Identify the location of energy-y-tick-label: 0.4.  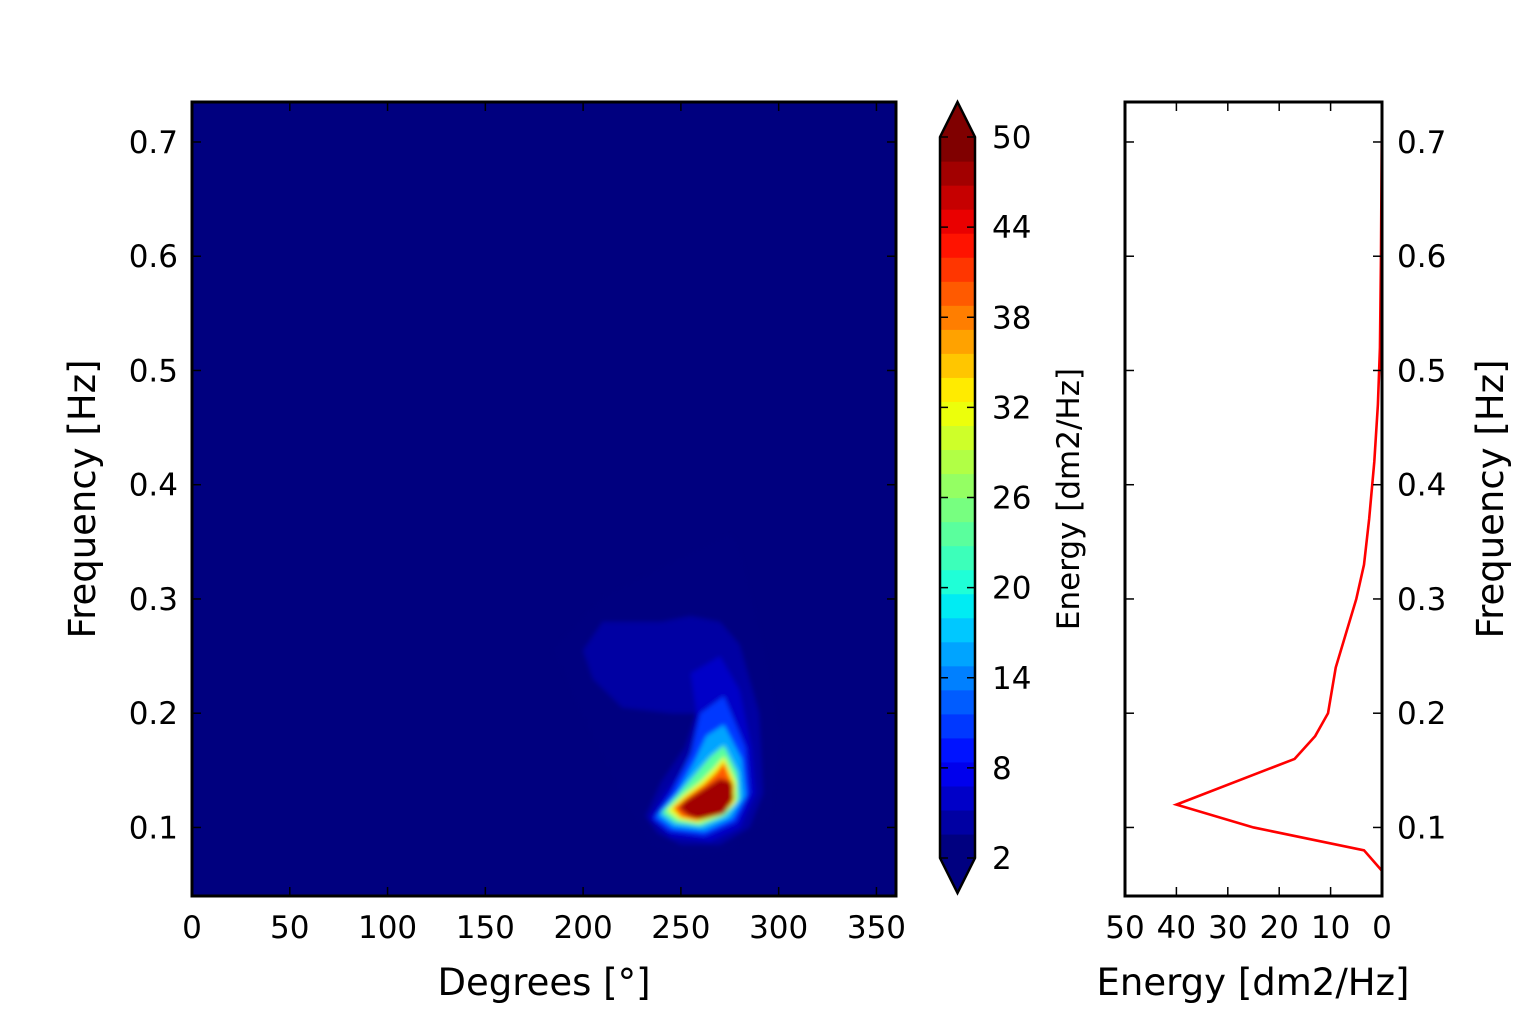
(1421, 486).